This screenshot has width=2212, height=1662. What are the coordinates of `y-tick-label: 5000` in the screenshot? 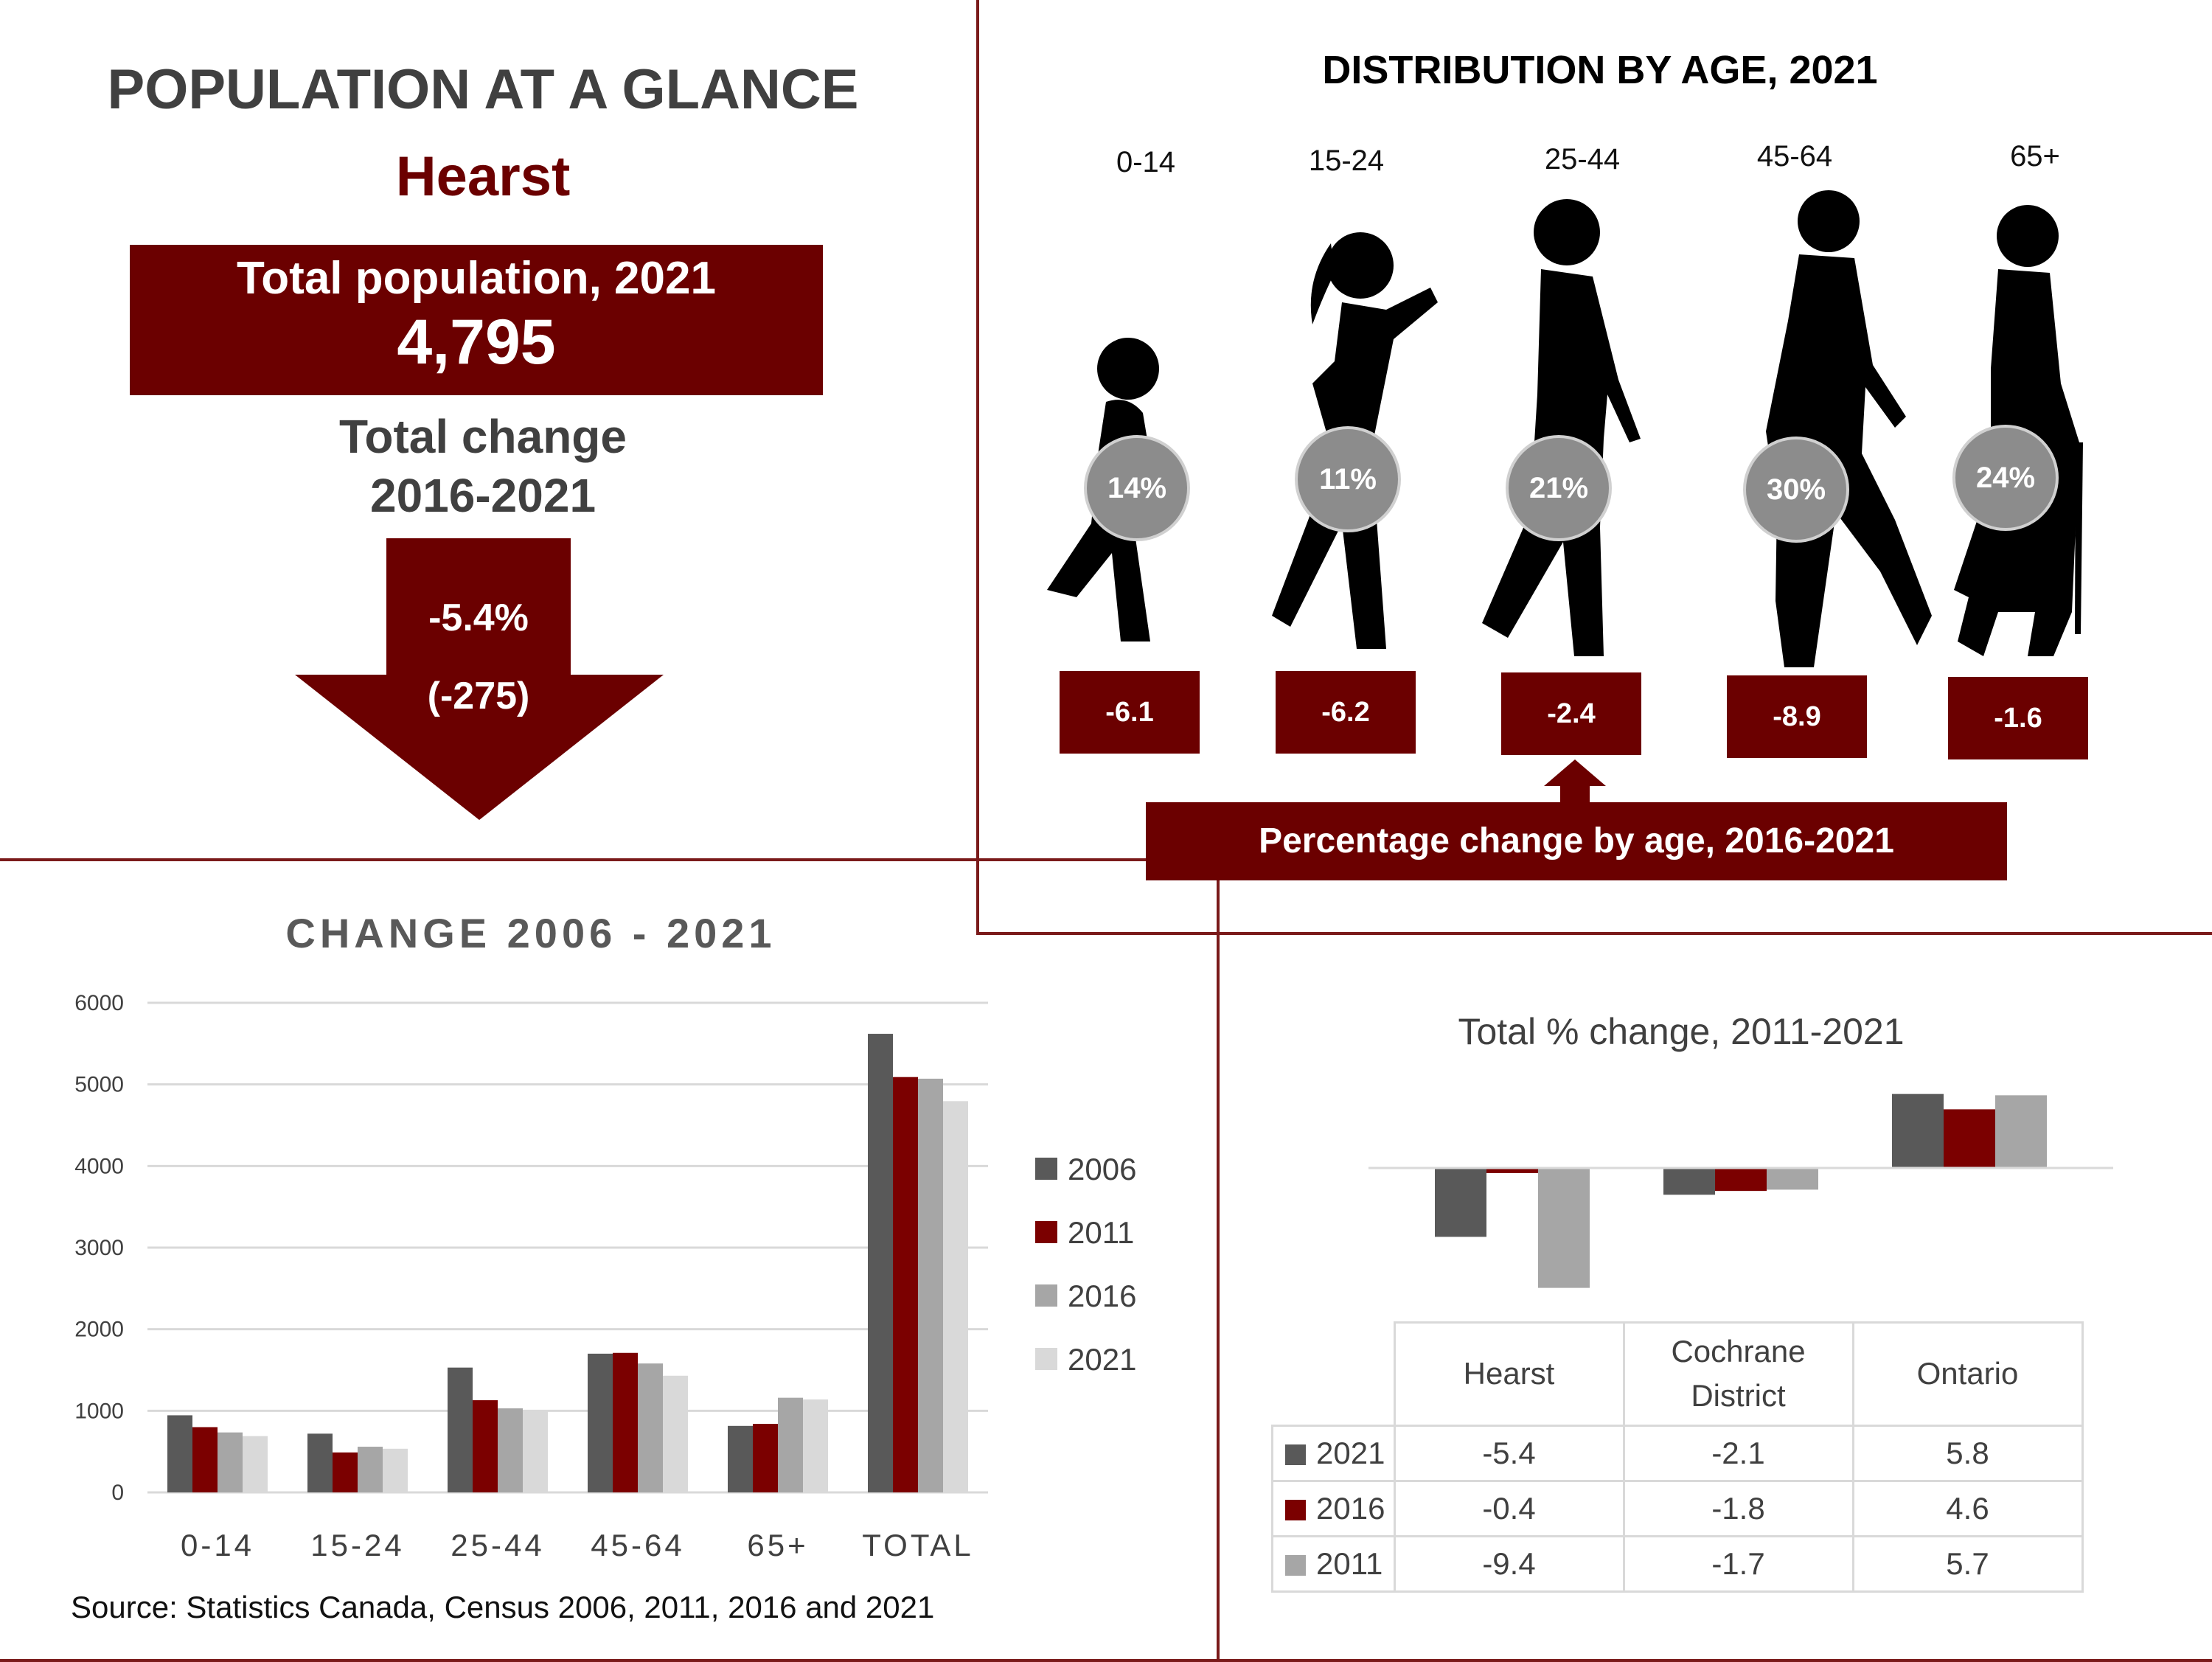 It's located at (99, 1085).